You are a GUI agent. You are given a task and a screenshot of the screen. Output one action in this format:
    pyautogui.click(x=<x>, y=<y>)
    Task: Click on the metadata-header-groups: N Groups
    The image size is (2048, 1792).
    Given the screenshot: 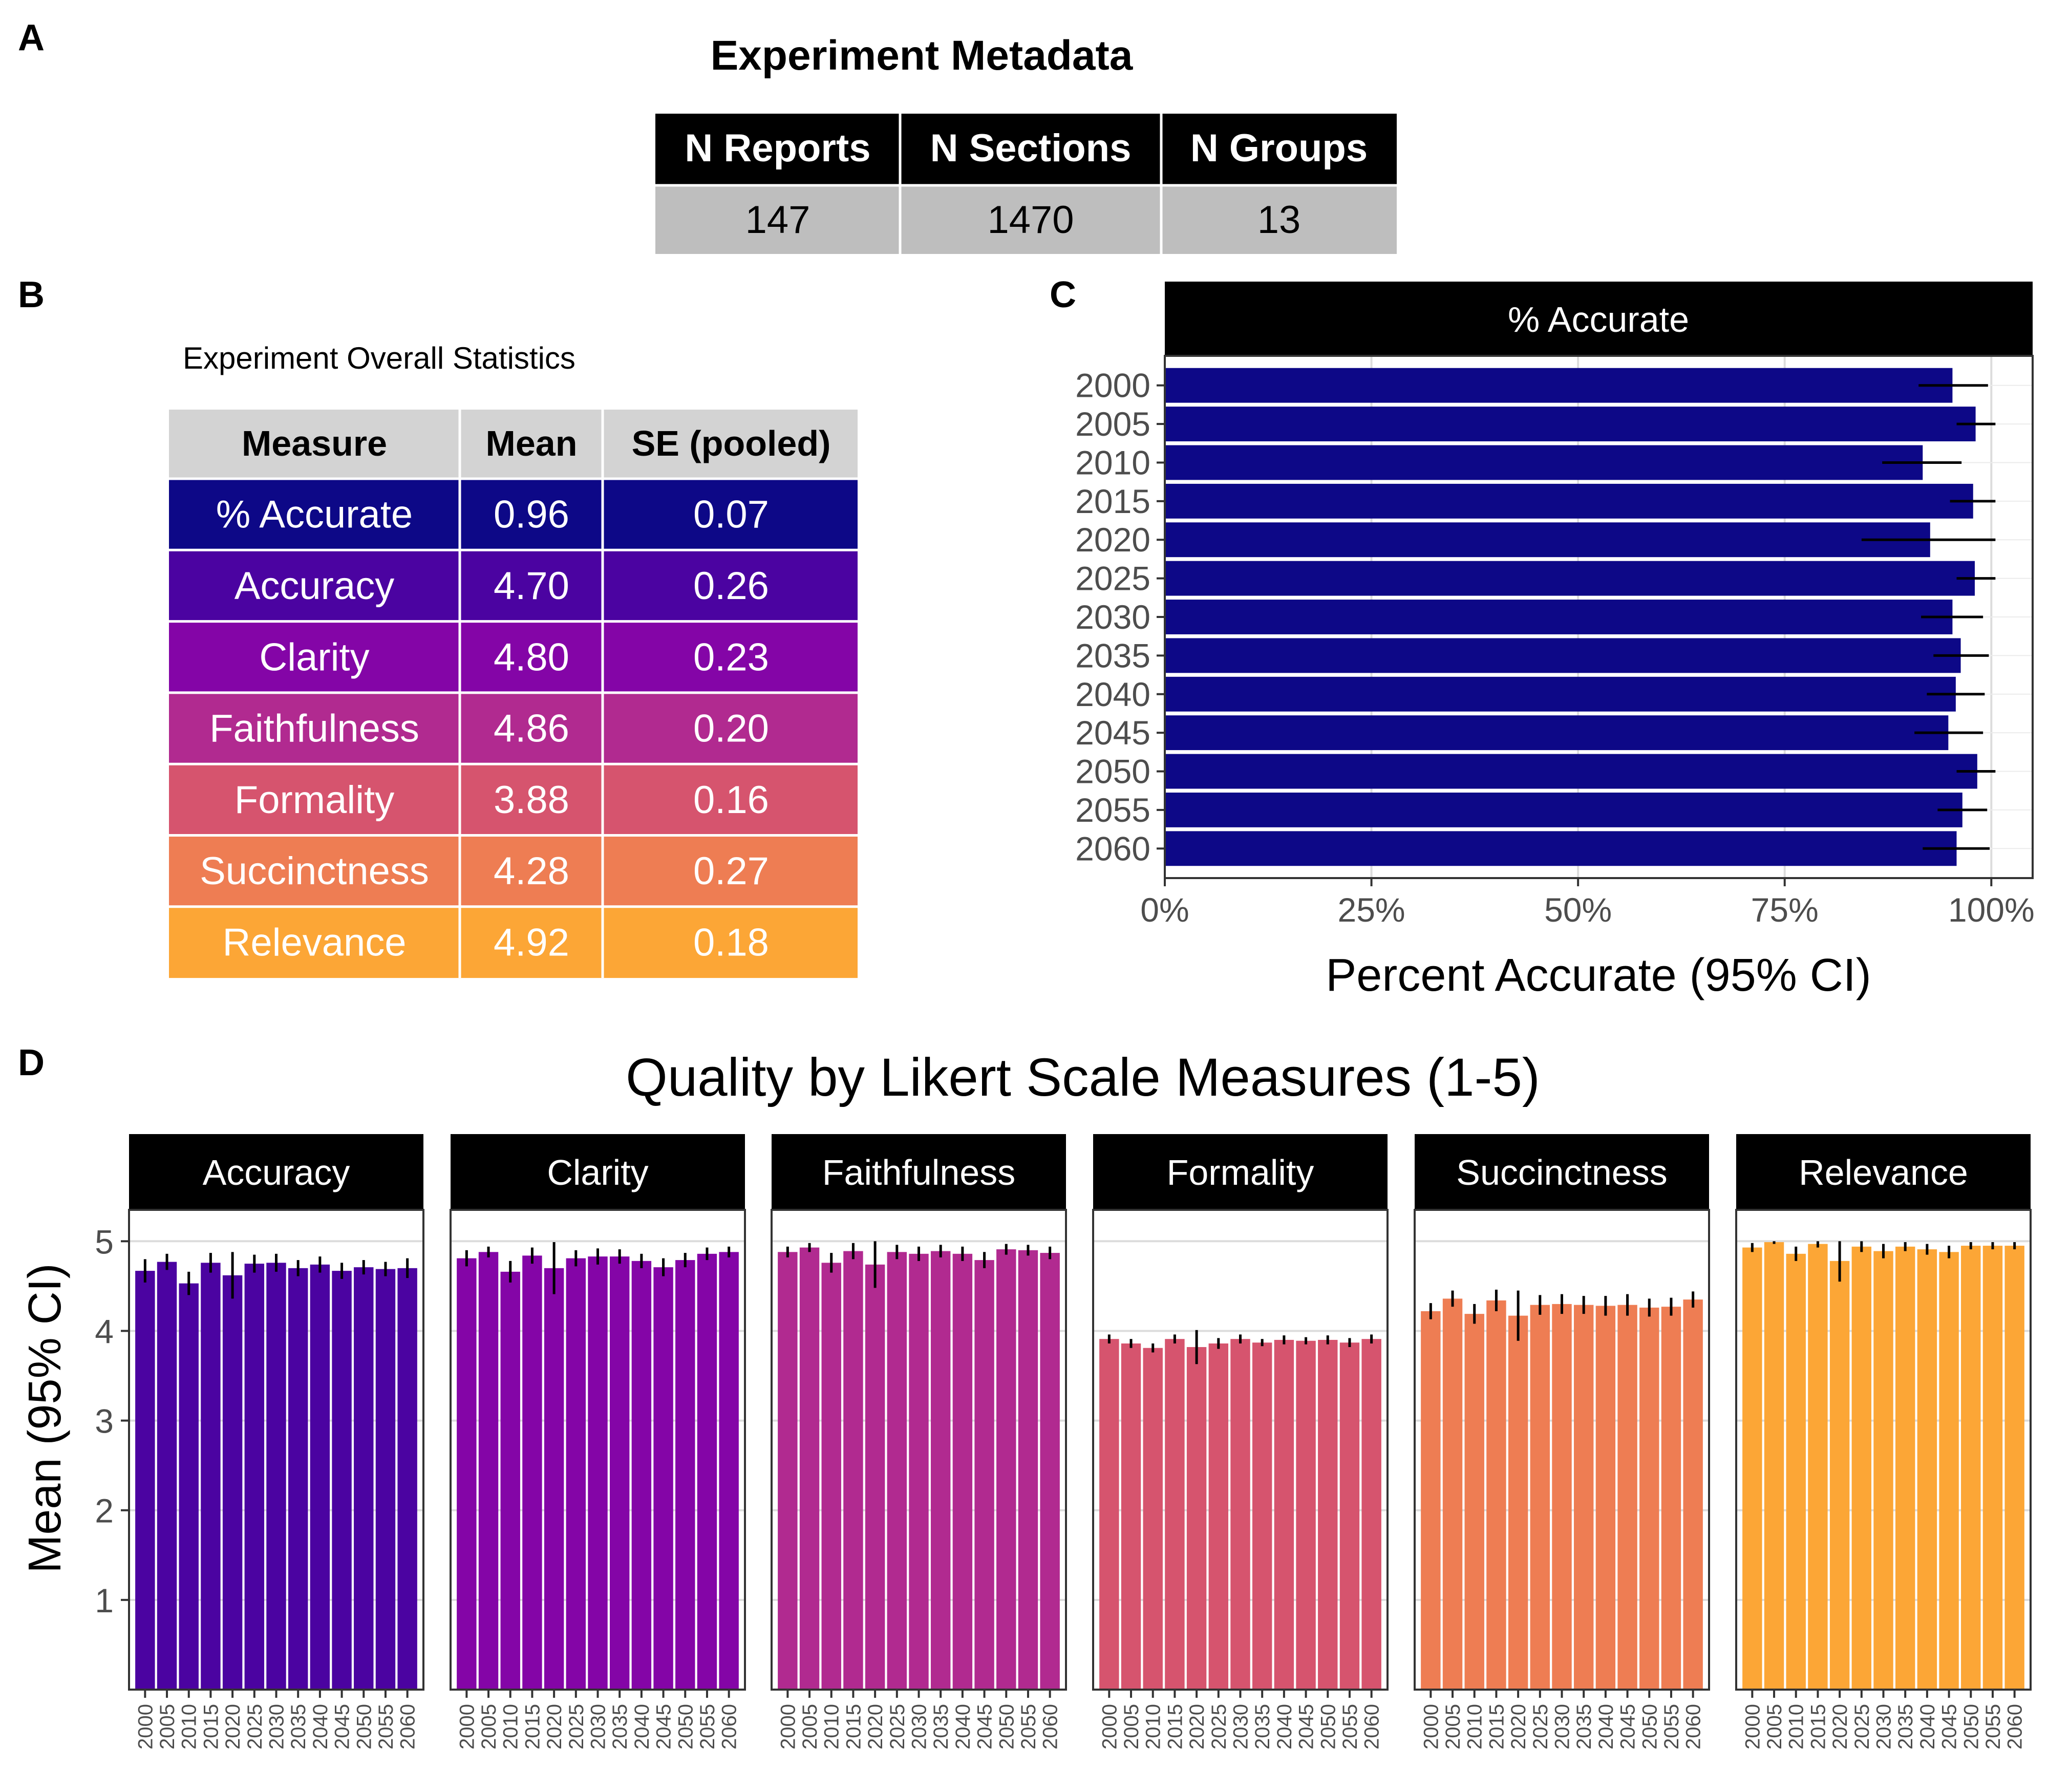 What is the action you would take?
    pyautogui.click(x=1279, y=148)
    